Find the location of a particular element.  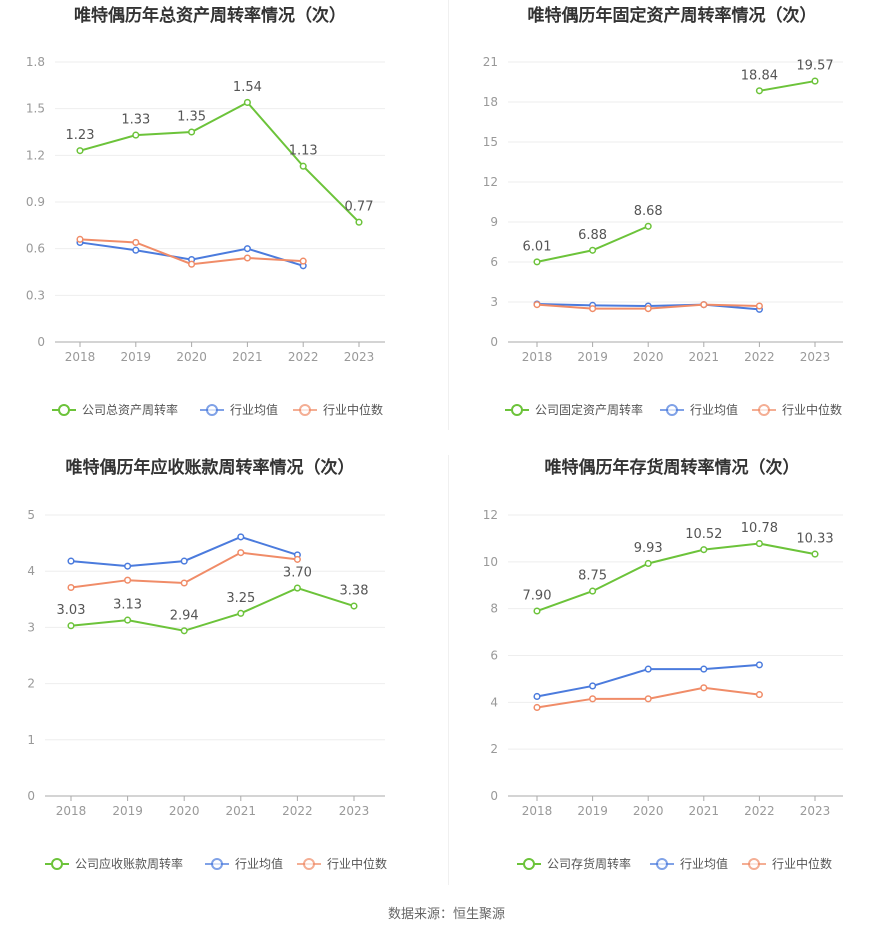

y-tick-label: 18 is located at coordinates (490, 102).